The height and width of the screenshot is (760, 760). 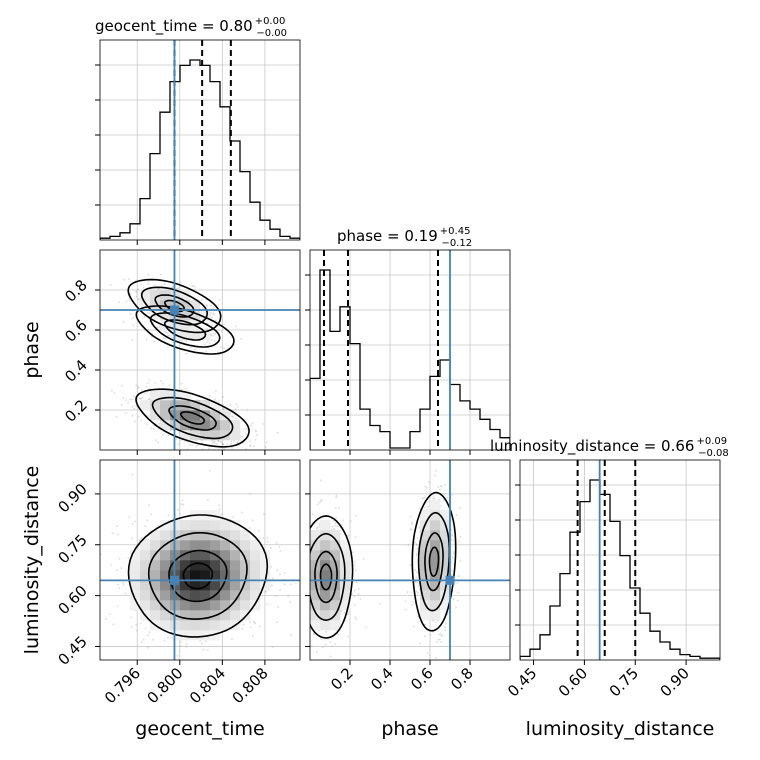 What do you see at coordinates (76, 331) in the screenshot?
I see `y-tick-label: 0.6` at bounding box center [76, 331].